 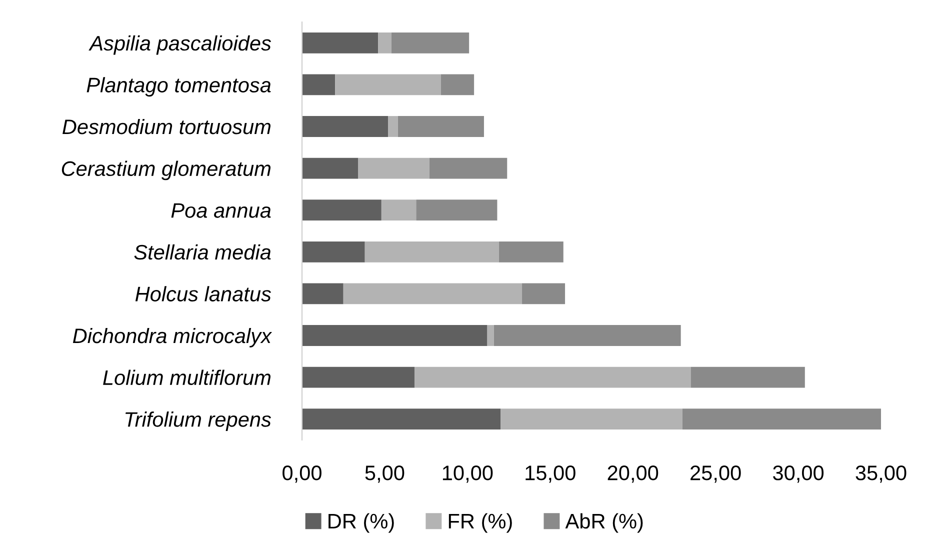 I want to click on y-tick-label: Plantago tomentosa, so click(x=178, y=87).